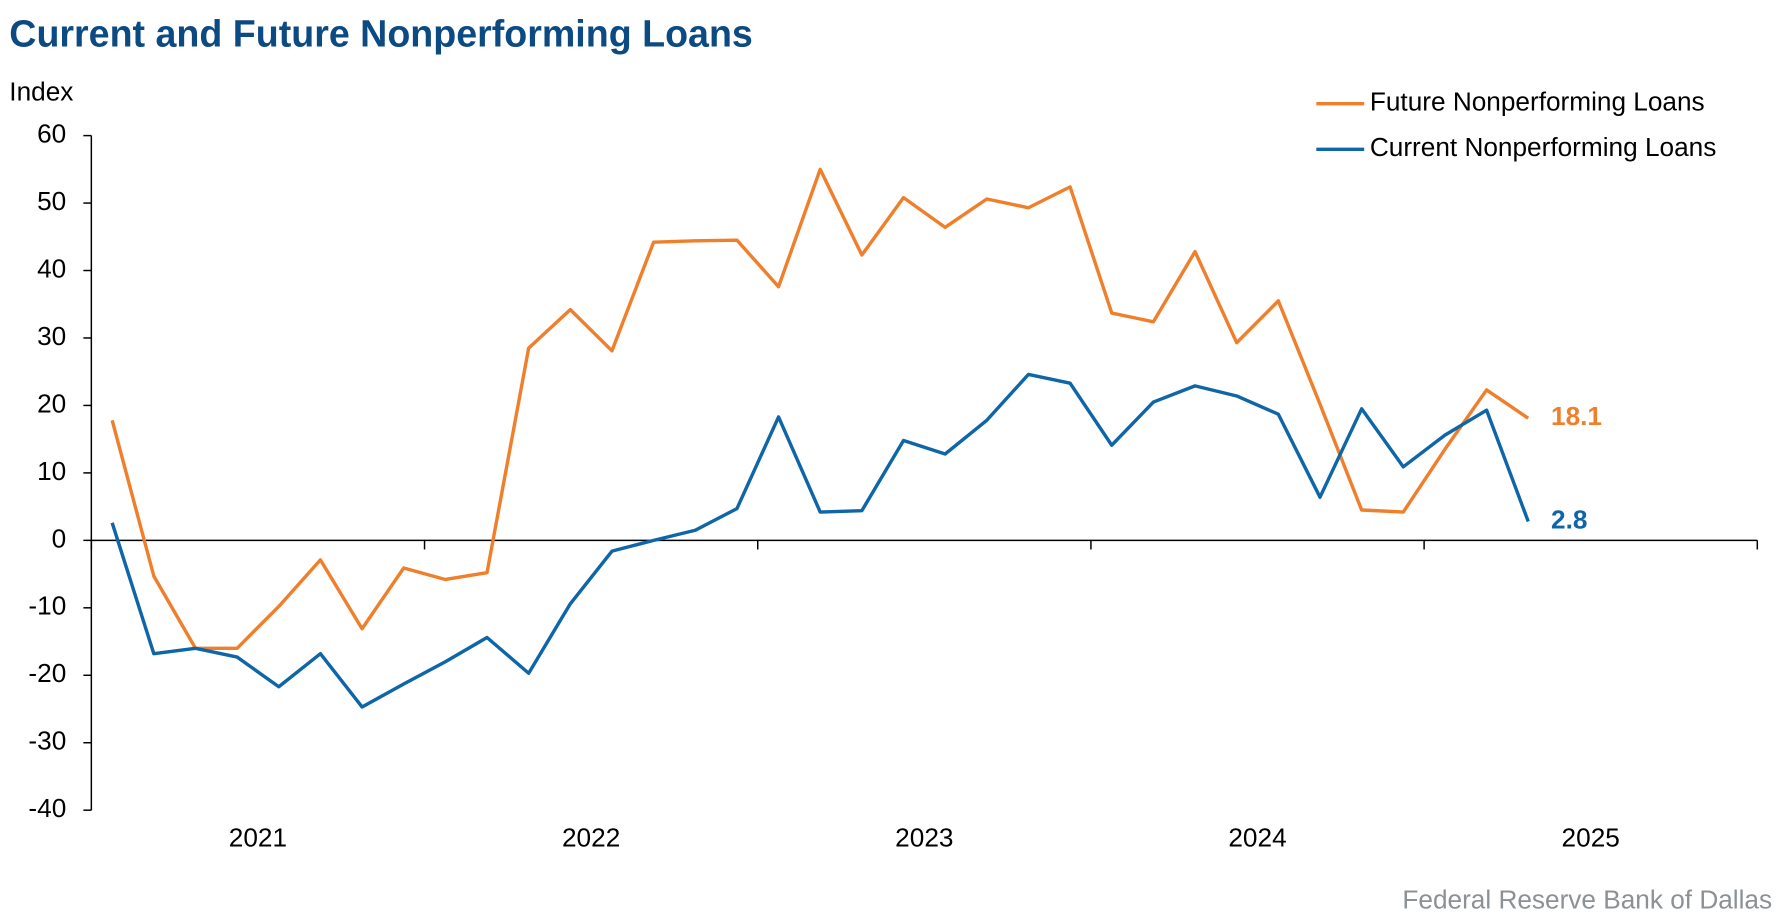 The image size is (1778, 923). Describe the element at coordinates (1257, 838) in the screenshot. I see `x-tick-label: 2024` at that location.